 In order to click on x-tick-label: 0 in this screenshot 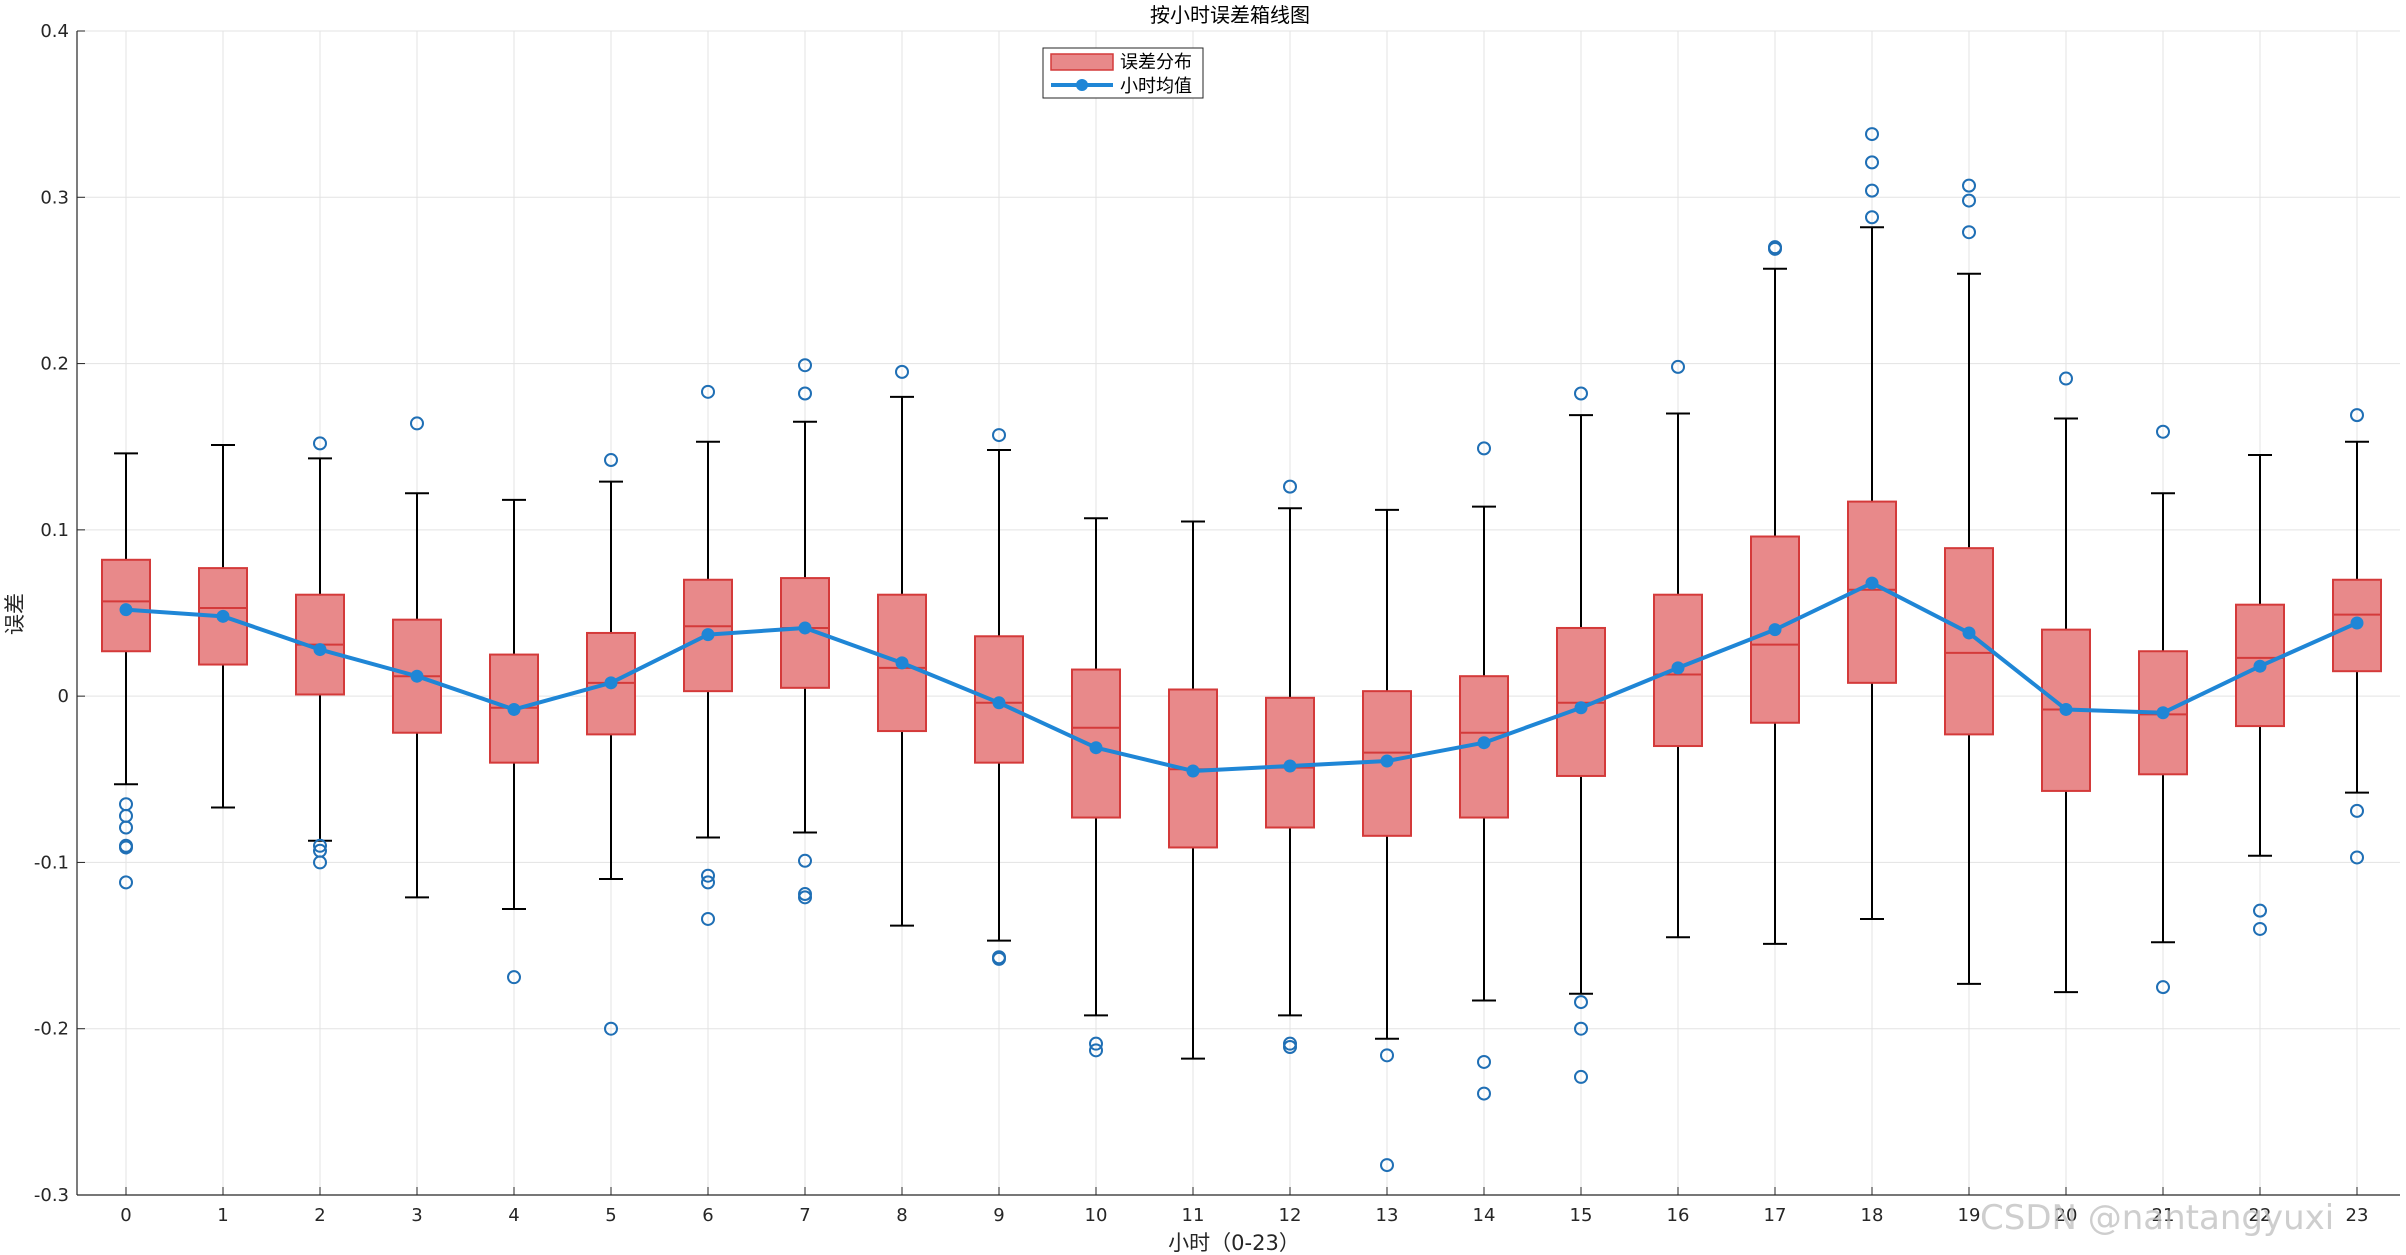, I will do `click(125, 1215)`.